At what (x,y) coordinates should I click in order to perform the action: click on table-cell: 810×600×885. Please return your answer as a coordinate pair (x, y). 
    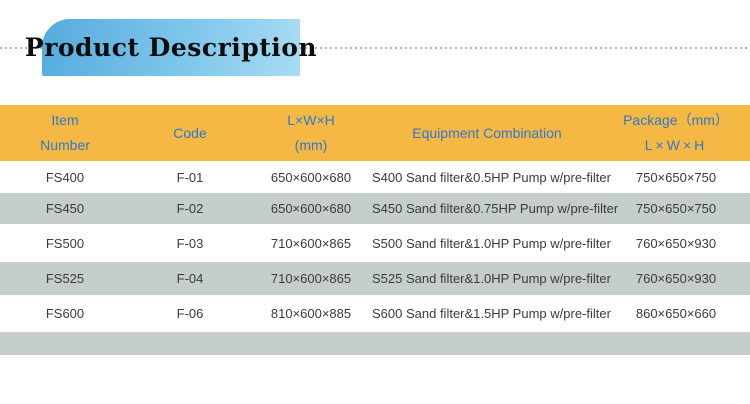
    Looking at the image, I should click on (311, 313).